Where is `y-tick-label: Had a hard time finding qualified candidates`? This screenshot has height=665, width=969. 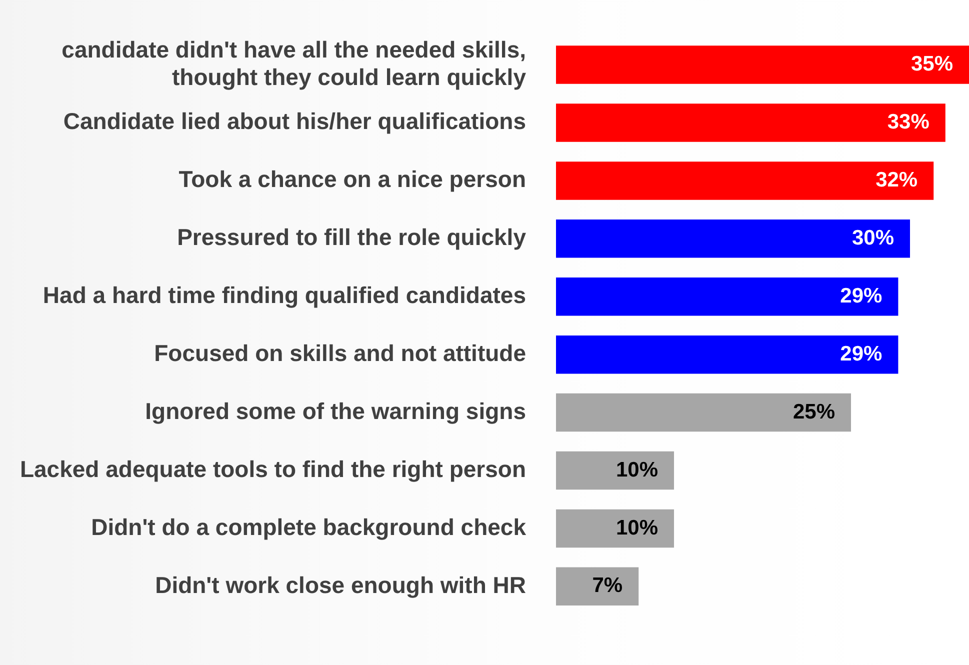
y-tick-label: Had a hard time finding qualified candidates is located at coordinates (284, 295).